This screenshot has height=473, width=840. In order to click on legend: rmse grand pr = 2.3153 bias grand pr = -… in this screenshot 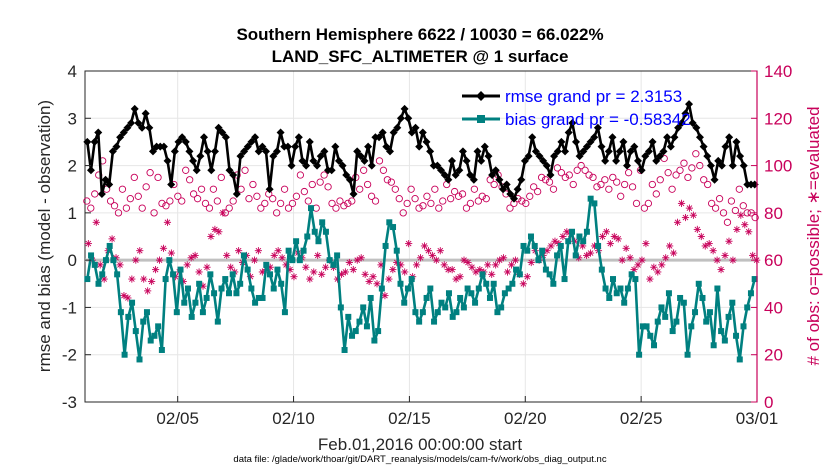, I will do `click(576, 108)`.